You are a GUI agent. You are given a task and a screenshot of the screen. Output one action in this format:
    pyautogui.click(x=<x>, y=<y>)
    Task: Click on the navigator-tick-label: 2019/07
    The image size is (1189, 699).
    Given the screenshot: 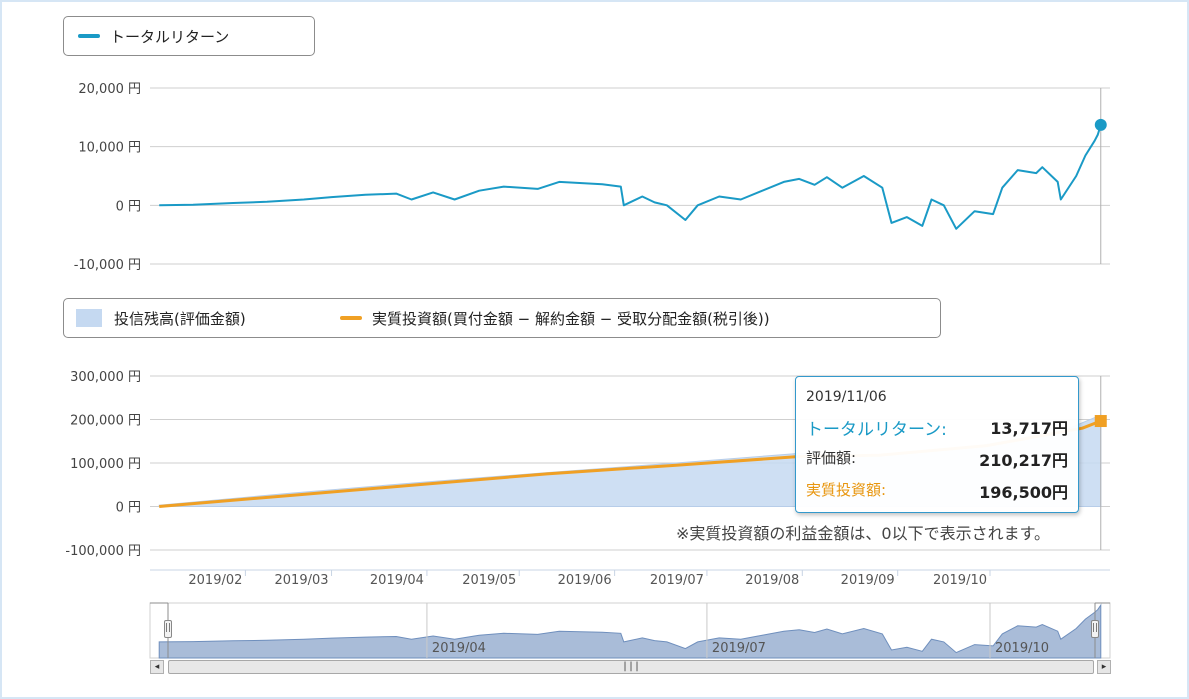 What is the action you would take?
    pyautogui.click(x=739, y=648)
    